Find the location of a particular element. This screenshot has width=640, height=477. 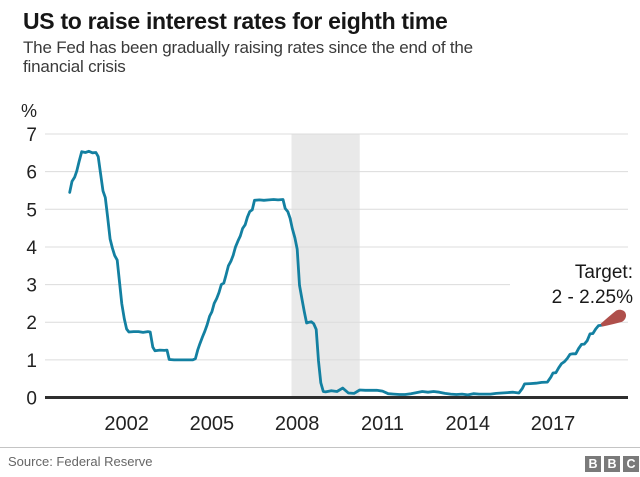

y-tick-label: 6 is located at coordinates (31, 173).